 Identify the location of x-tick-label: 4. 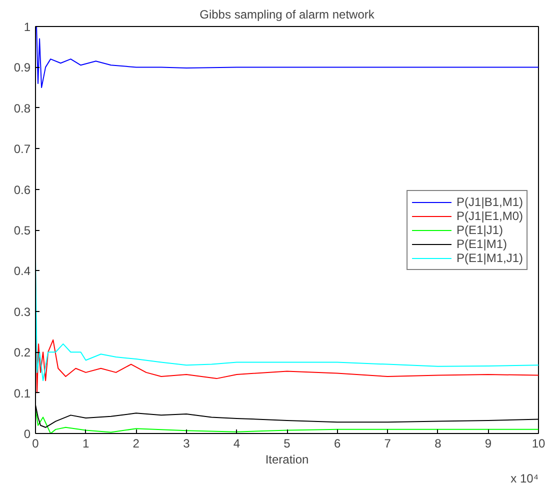
(236, 443).